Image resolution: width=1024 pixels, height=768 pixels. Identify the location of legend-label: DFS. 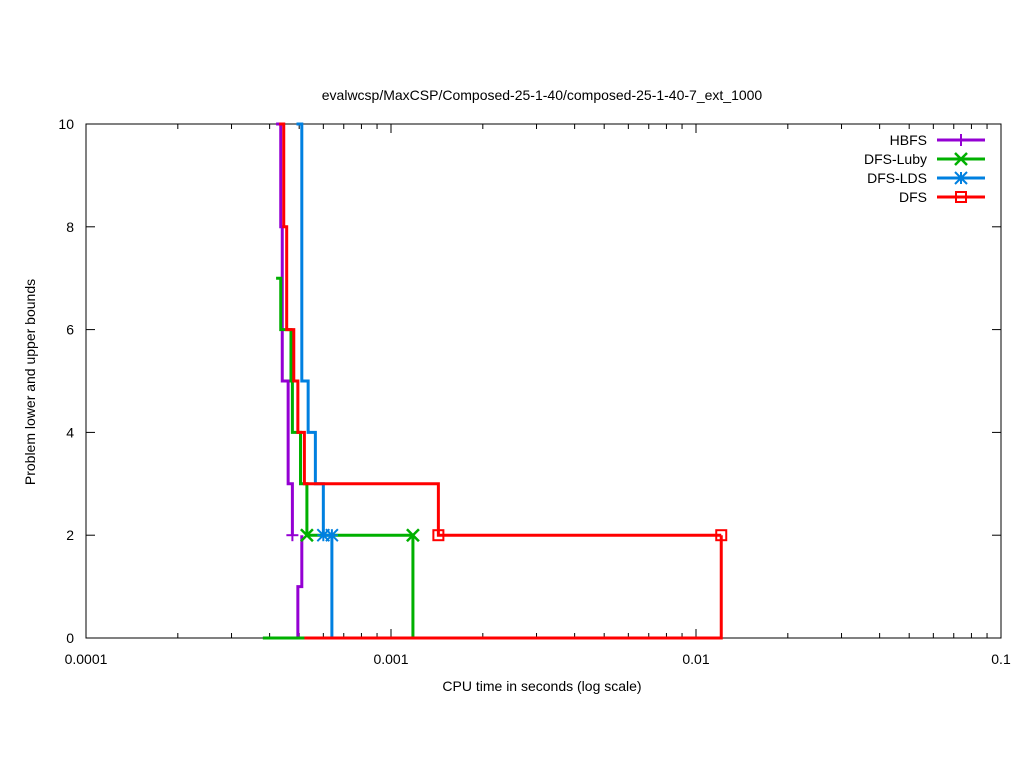
(913, 197).